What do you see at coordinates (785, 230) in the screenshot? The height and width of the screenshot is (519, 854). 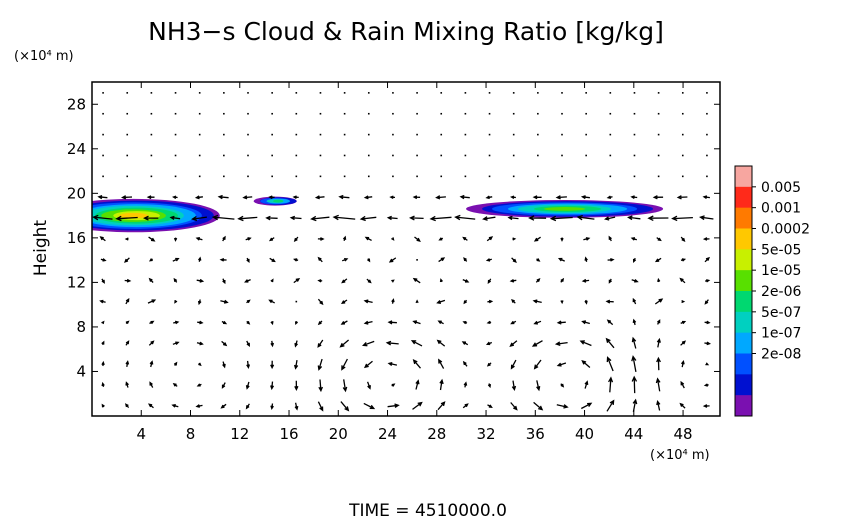 I see `colorbar-label: 0.0002` at bounding box center [785, 230].